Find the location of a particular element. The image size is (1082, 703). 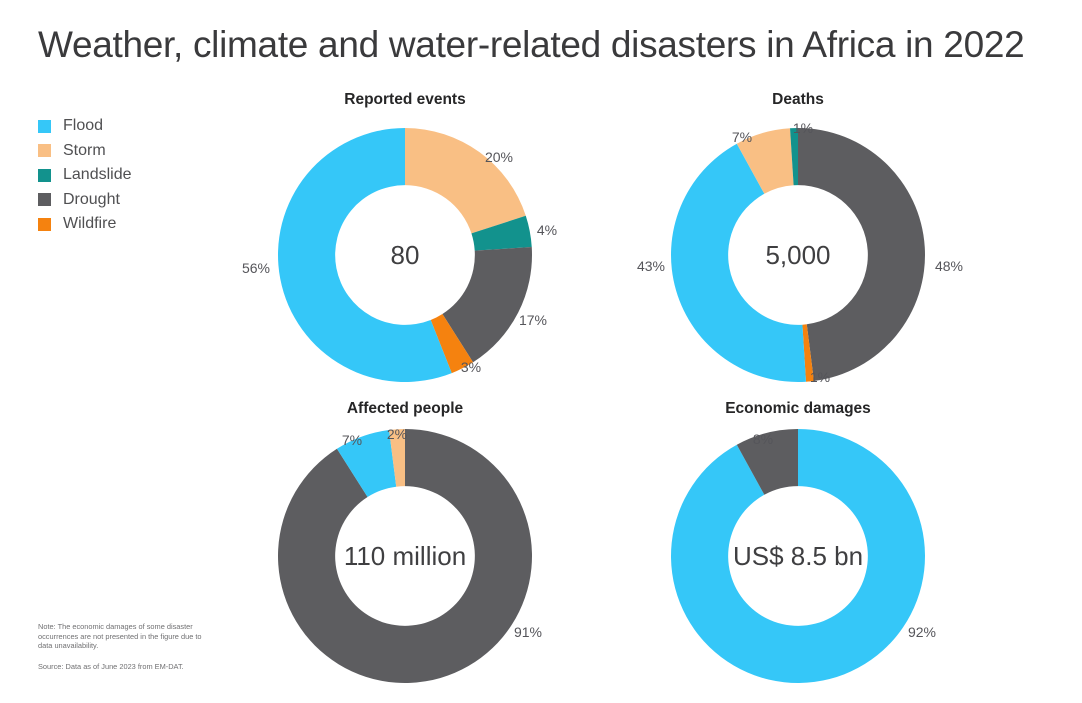

legend-item-wildfire: Wildfire is located at coordinates (85, 224).